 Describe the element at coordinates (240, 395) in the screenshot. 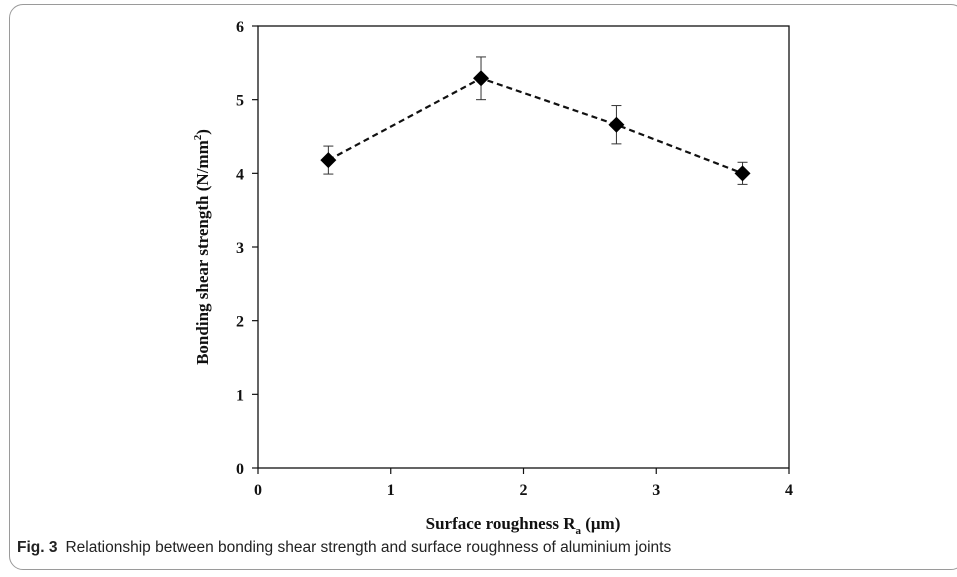

I see `y-tick-label: 1` at that location.